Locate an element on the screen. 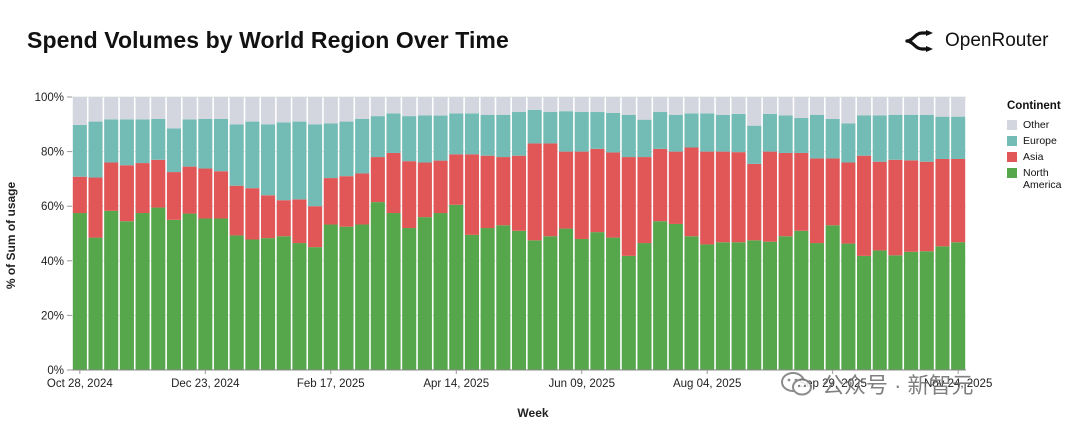 The width and height of the screenshot is (1080, 430). legend-title: Continent is located at coordinates (1034, 106).